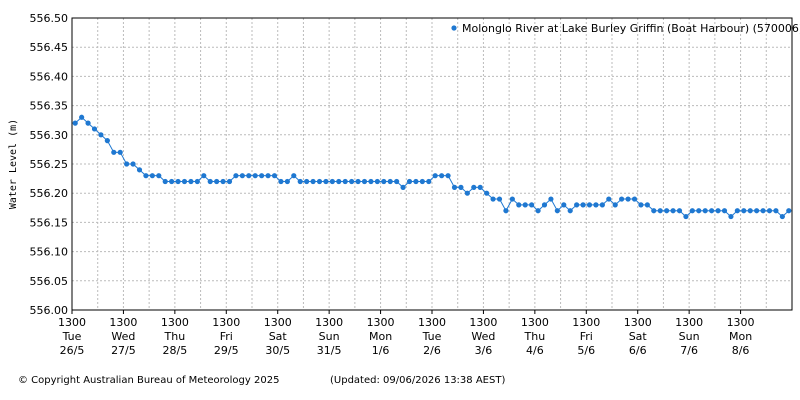  I want to click on x-tick-date: 1/6, so click(381, 350).